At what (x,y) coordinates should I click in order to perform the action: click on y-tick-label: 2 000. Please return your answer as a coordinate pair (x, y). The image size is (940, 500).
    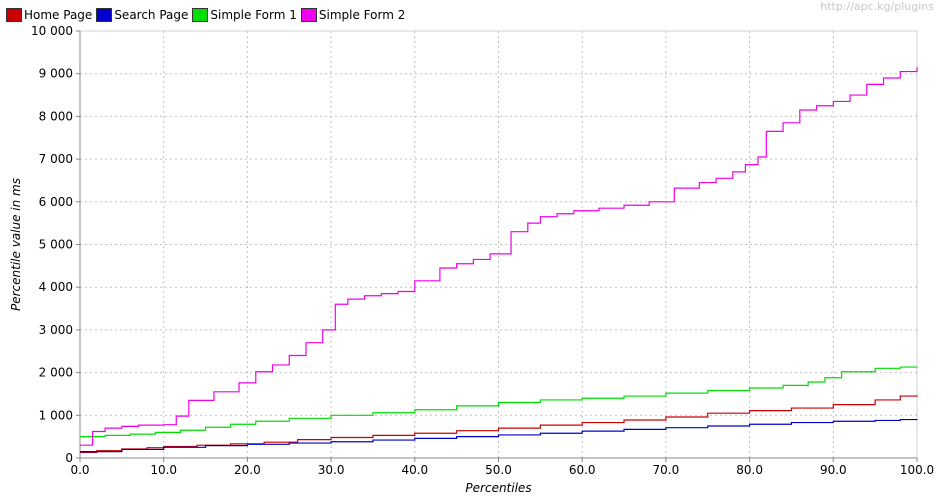
    Looking at the image, I should click on (56, 373).